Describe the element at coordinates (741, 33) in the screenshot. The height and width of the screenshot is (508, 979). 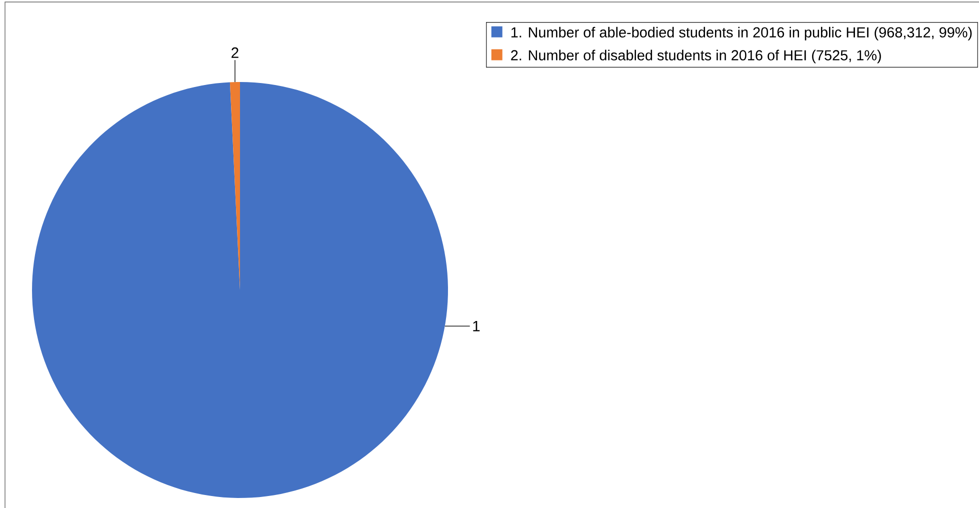
I see `legend-label: 1. Number of able-bodied students in 2016 in public HEI (968,312, 99%)` at that location.